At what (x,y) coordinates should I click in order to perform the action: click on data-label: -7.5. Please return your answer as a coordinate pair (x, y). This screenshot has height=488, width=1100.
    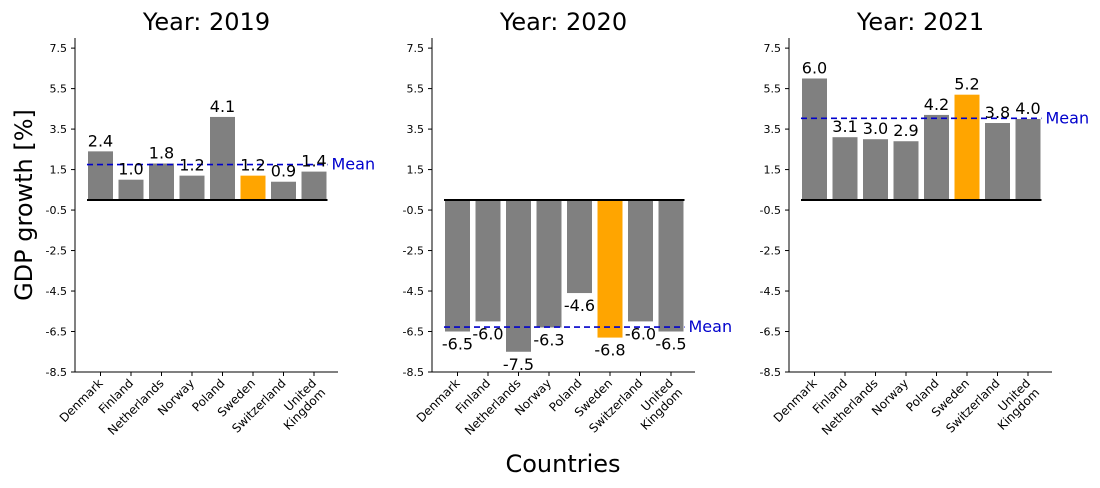
    Looking at the image, I should click on (518, 364).